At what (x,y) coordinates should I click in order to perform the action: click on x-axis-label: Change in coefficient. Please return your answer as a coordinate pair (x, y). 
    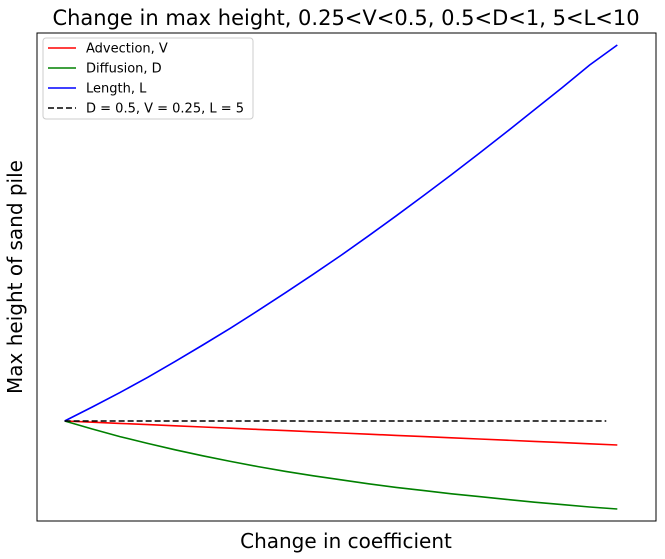
    Looking at the image, I should click on (346, 541).